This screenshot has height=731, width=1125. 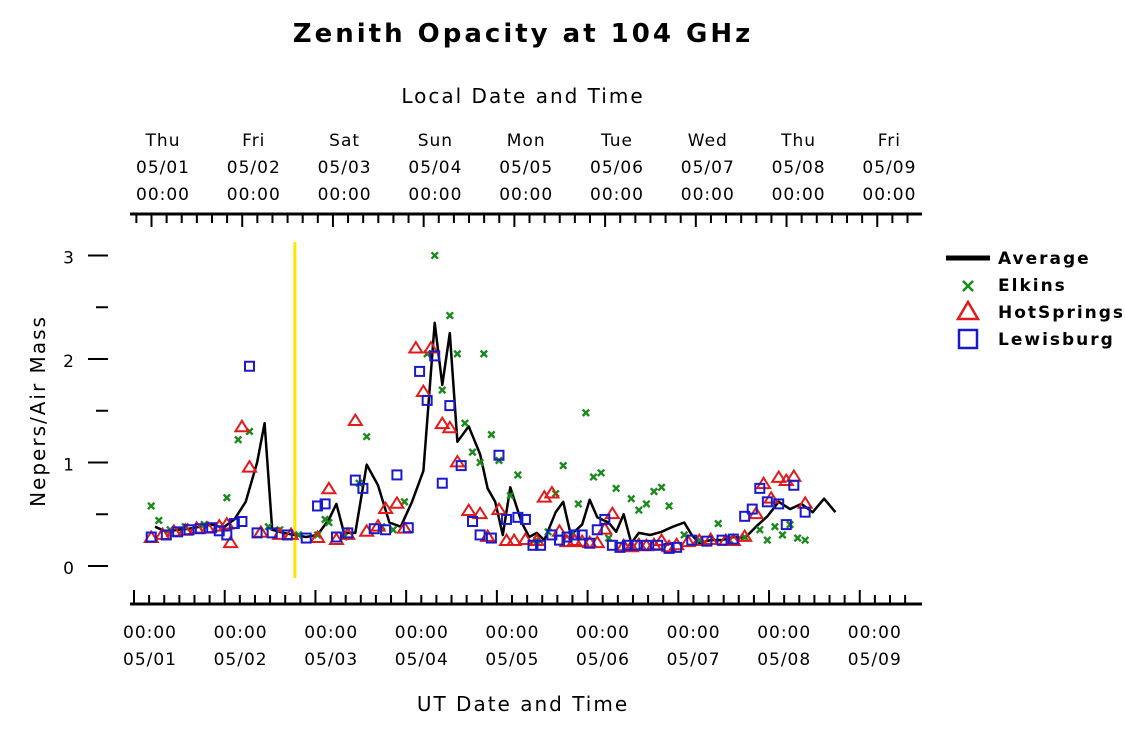 I want to click on chart-title: Zenith Opacity at 104 GHz, so click(x=523, y=34).